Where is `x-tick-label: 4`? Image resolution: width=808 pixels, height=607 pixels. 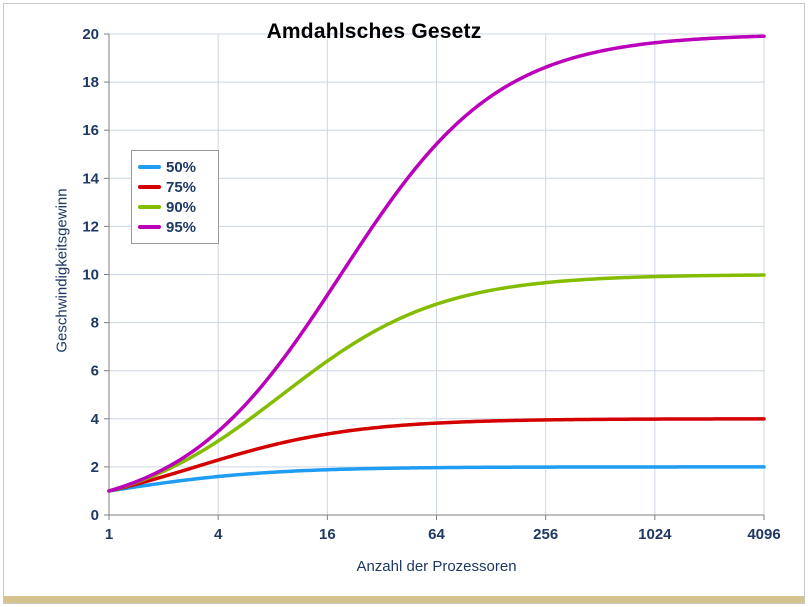
x-tick-label: 4 is located at coordinates (218, 534).